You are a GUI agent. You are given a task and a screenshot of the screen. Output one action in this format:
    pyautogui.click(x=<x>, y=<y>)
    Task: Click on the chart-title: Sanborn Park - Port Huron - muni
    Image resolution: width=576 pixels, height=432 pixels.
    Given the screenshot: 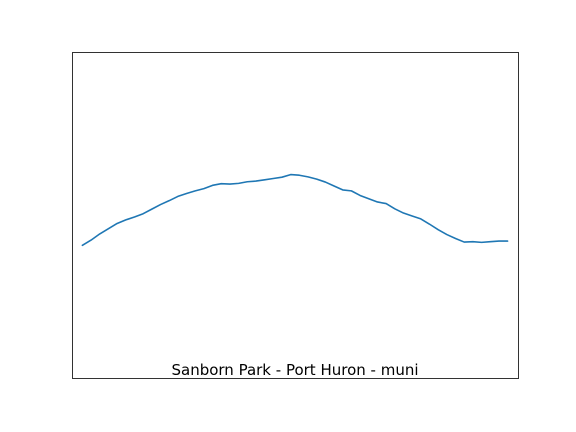 What is the action you would take?
    pyautogui.click(x=294, y=370)
    